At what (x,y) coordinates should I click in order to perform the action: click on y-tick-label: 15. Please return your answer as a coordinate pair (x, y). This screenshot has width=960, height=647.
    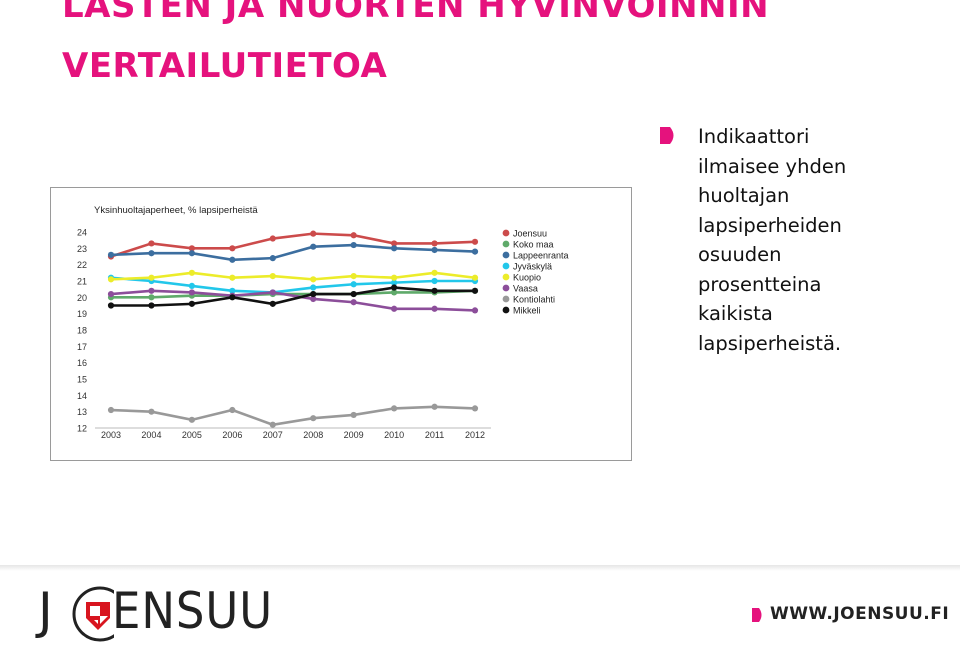
    Looking at the image, I should click on (82, 380).